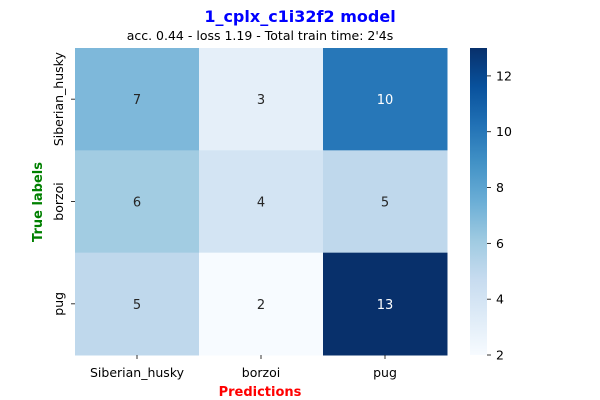 The image size is (600, 400). I want to click on colorbar-tick-label: 2, so click(500, 355).